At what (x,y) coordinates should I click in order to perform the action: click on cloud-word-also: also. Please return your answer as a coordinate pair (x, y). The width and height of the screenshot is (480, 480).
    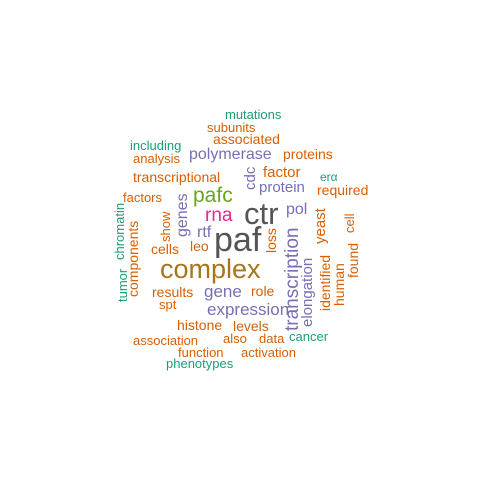
    Looking at the image, I should click on (235, 338).